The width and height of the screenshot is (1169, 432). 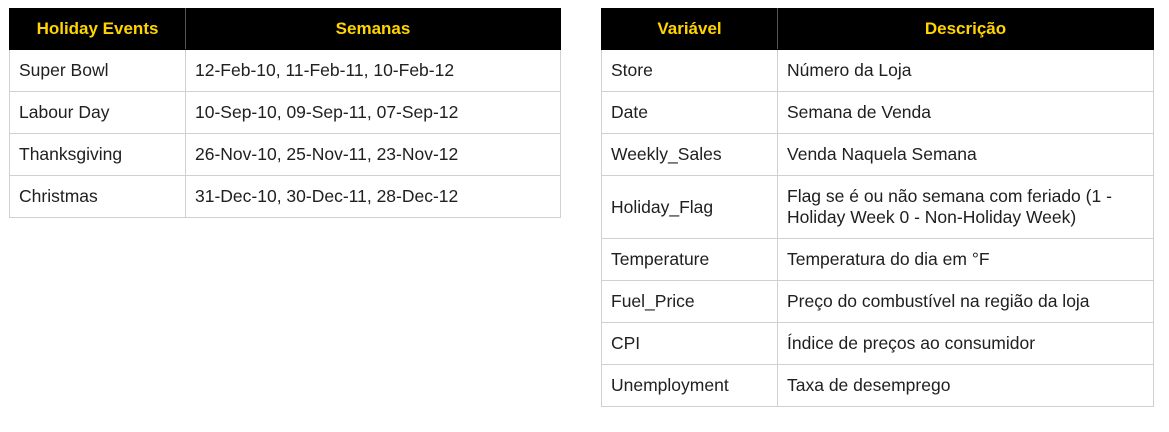 I want to click on variable-name-cell: Date, so click(x=689, y=112).